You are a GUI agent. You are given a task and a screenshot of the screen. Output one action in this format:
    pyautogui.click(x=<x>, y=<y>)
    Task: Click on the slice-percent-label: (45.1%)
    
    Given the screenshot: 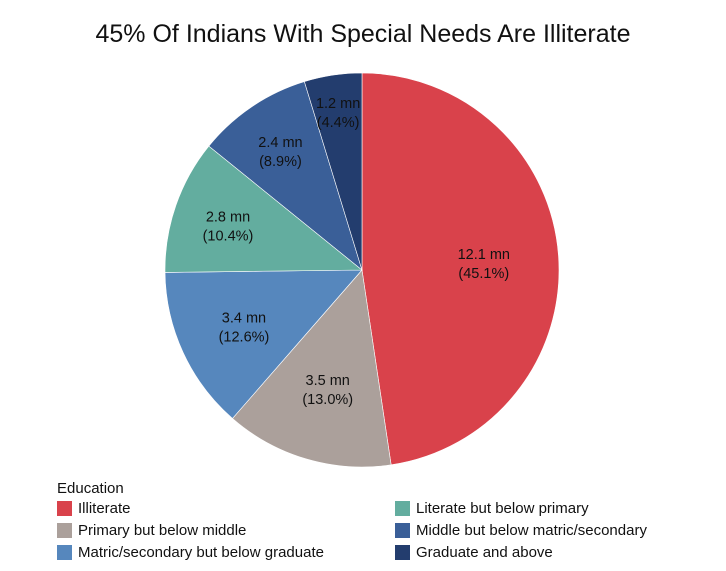 What is the action you would take?
    pyautogui.click(x=483, y=274)
    